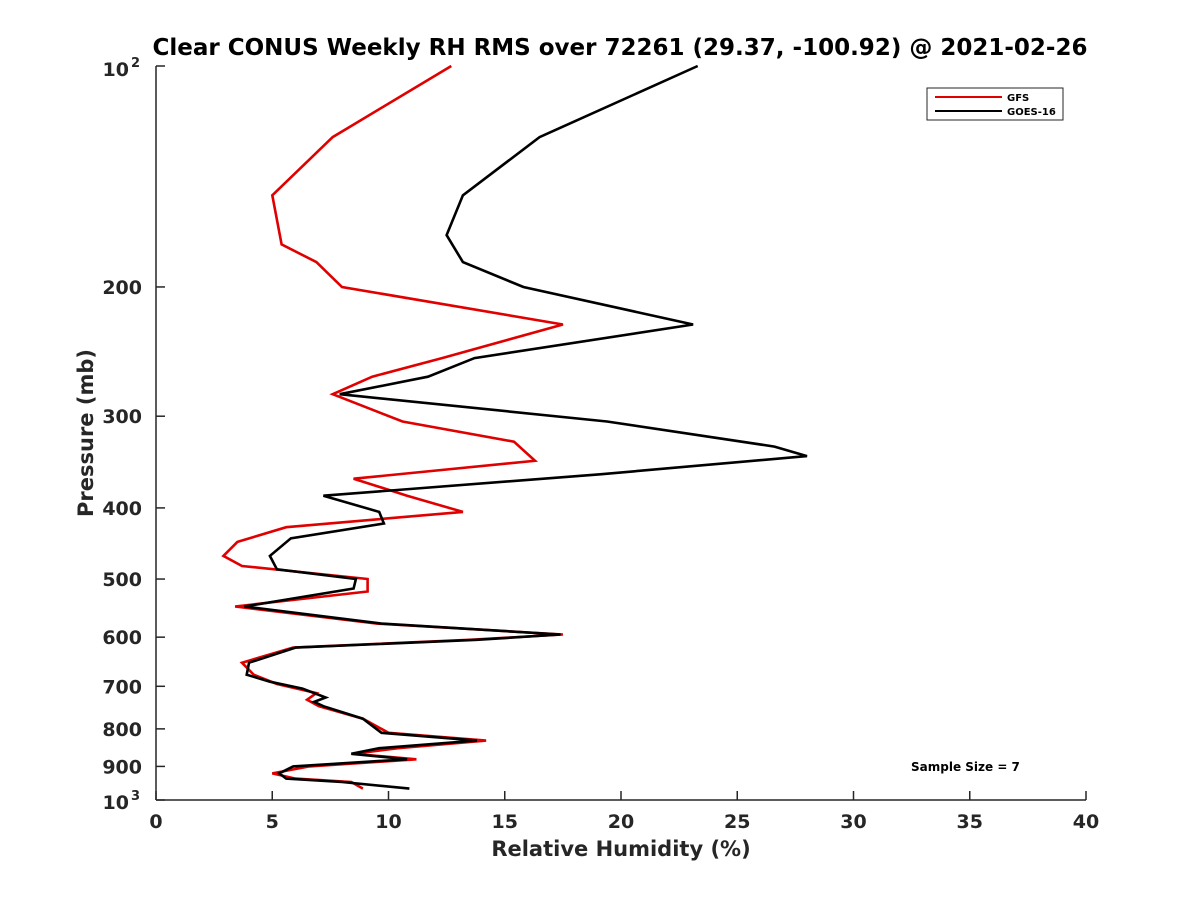 This screenshot has height=900, width=1200. Describe the element at coordinates (272, 822) in the screenshot. I see `x-tick-label: 5` at that location.